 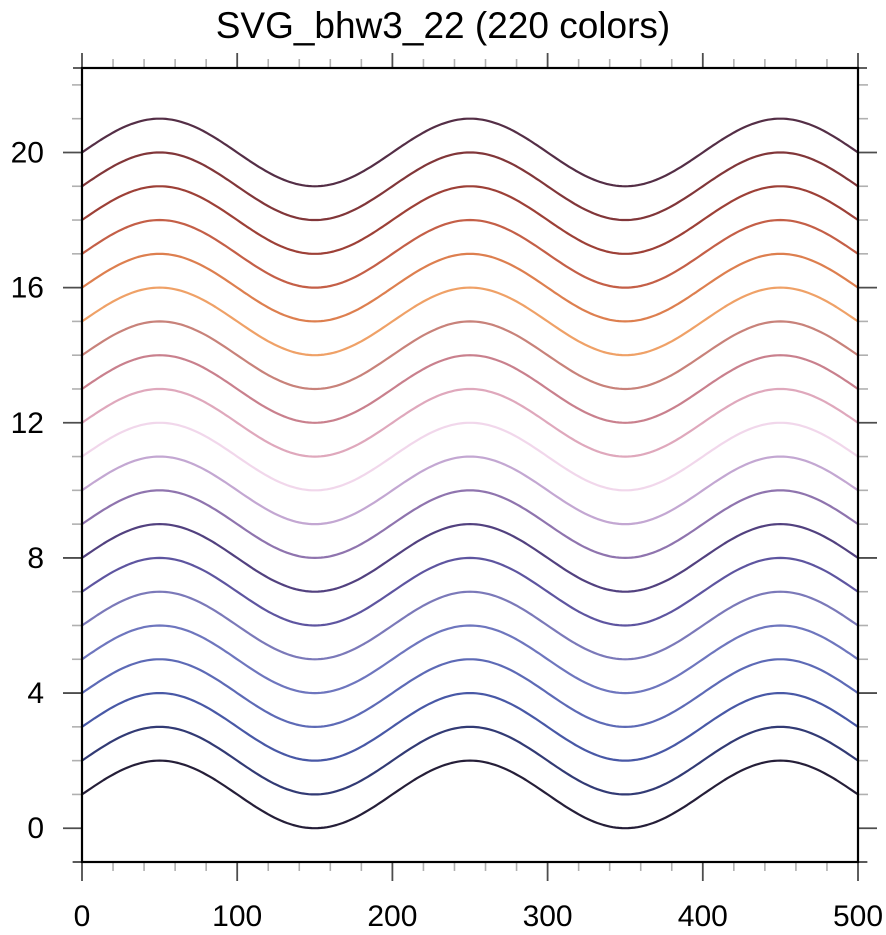 What do you see at coordinates (27, 288) in the screenshot?
I see `y-tick-label: 16` at bounding box center [27, 288].